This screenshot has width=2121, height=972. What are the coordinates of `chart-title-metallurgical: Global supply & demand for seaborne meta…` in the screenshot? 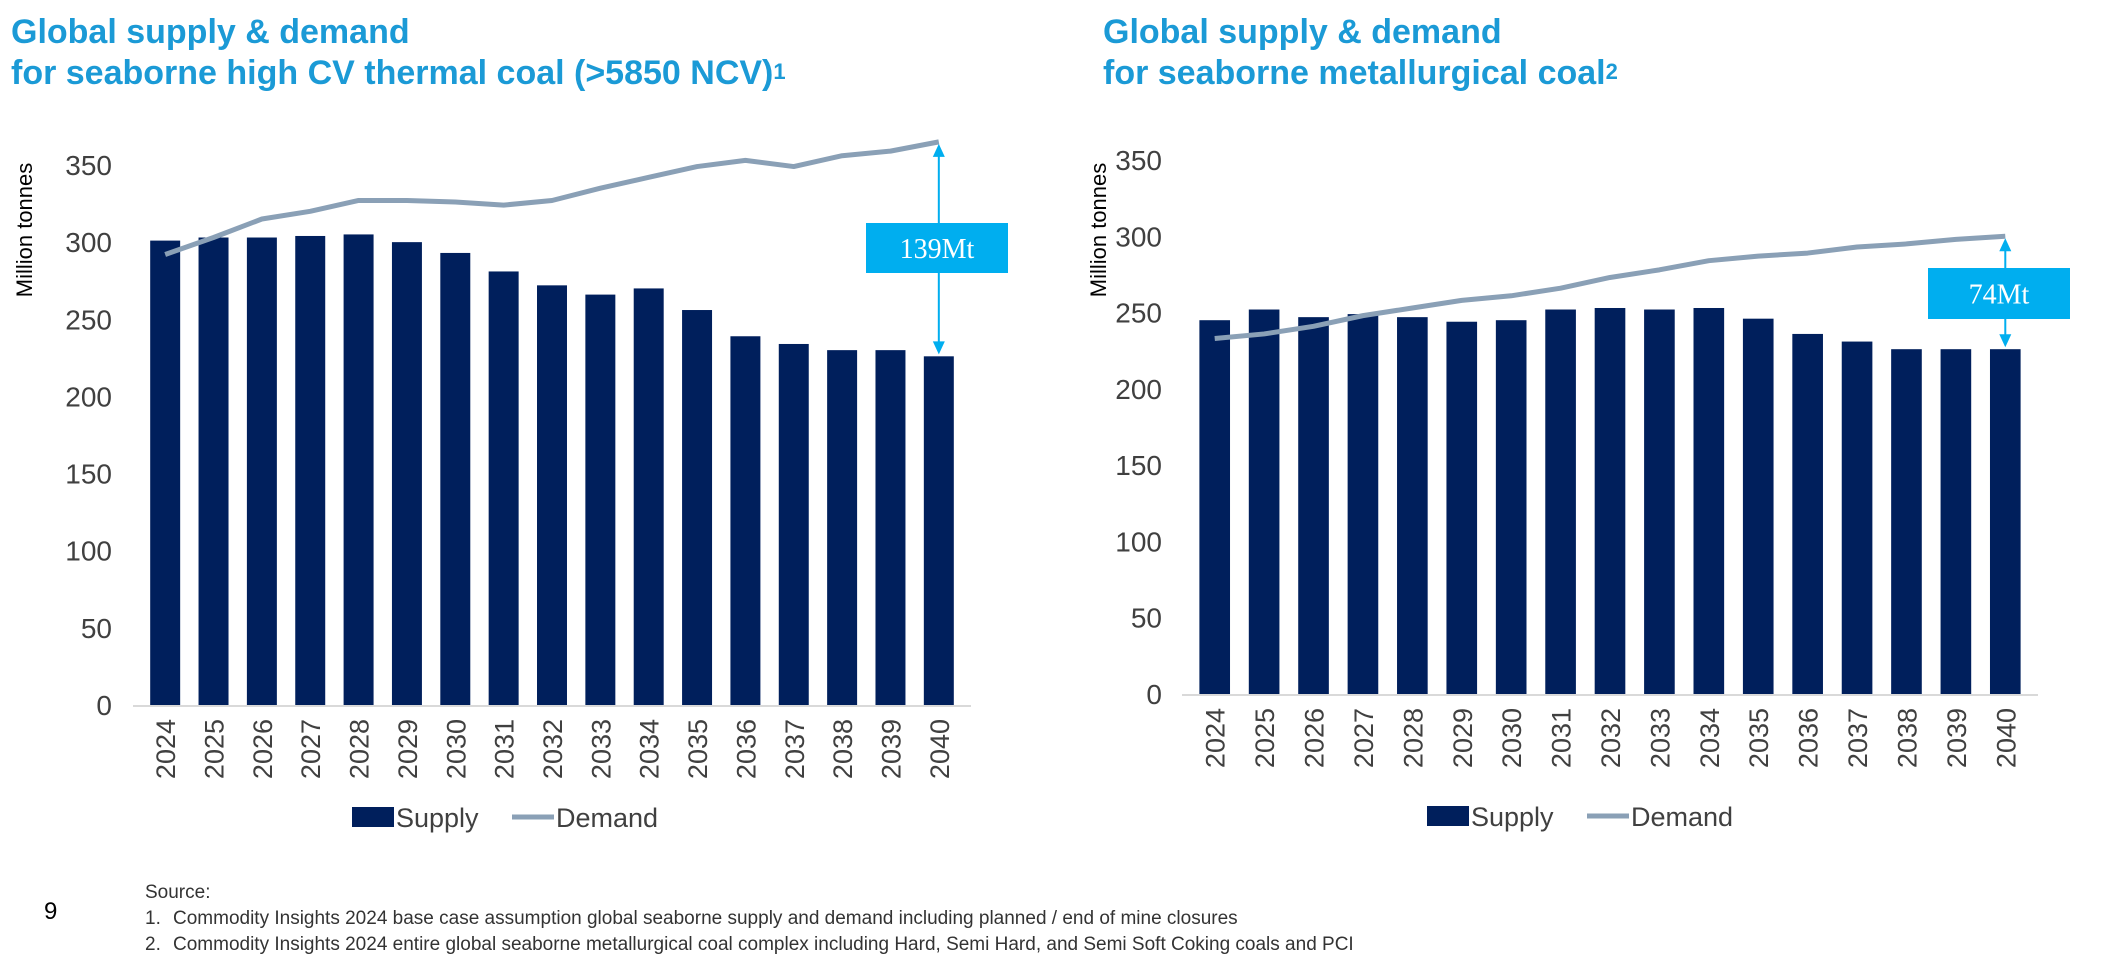 It's located at (1360, 53).